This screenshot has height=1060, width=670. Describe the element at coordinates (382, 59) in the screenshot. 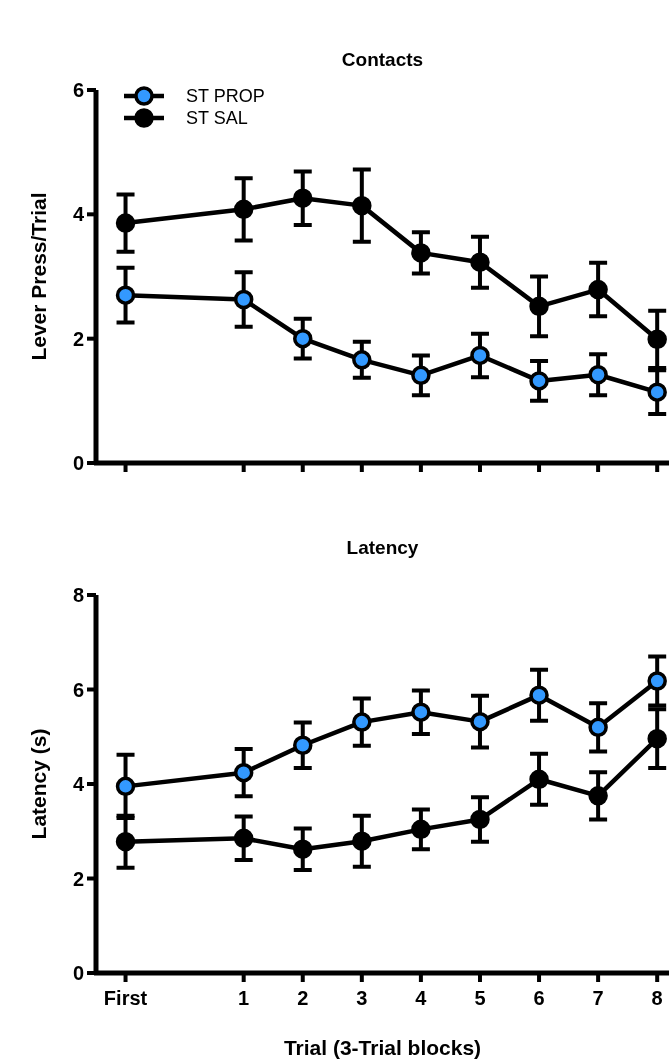

I see `chart-title: Contacts` at that location.